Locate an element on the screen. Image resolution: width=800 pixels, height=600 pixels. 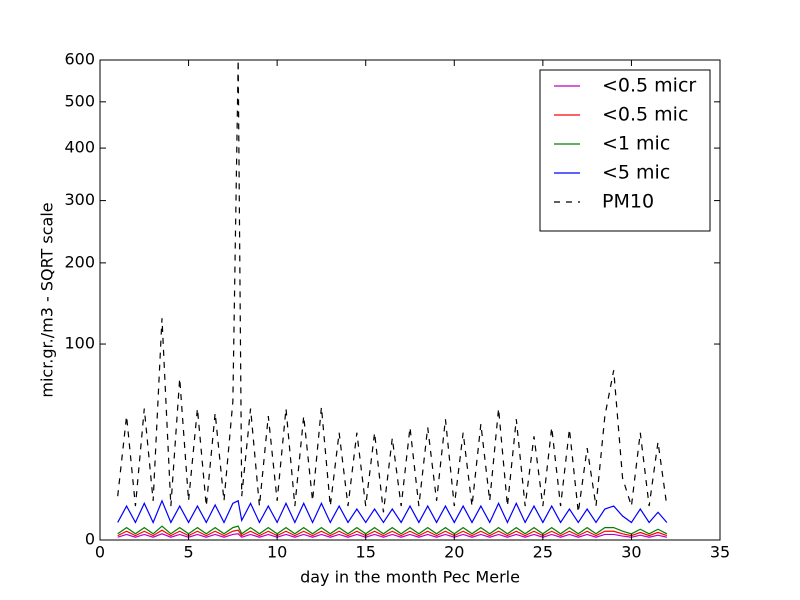
x-tick-label: 25 is located at coordinates (543, 552).